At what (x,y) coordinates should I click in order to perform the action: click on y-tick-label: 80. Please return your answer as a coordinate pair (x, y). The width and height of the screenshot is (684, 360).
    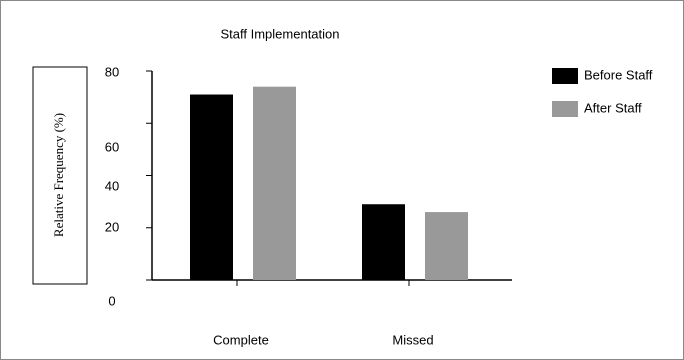
    Looking at the image, I should click on (112, 71).